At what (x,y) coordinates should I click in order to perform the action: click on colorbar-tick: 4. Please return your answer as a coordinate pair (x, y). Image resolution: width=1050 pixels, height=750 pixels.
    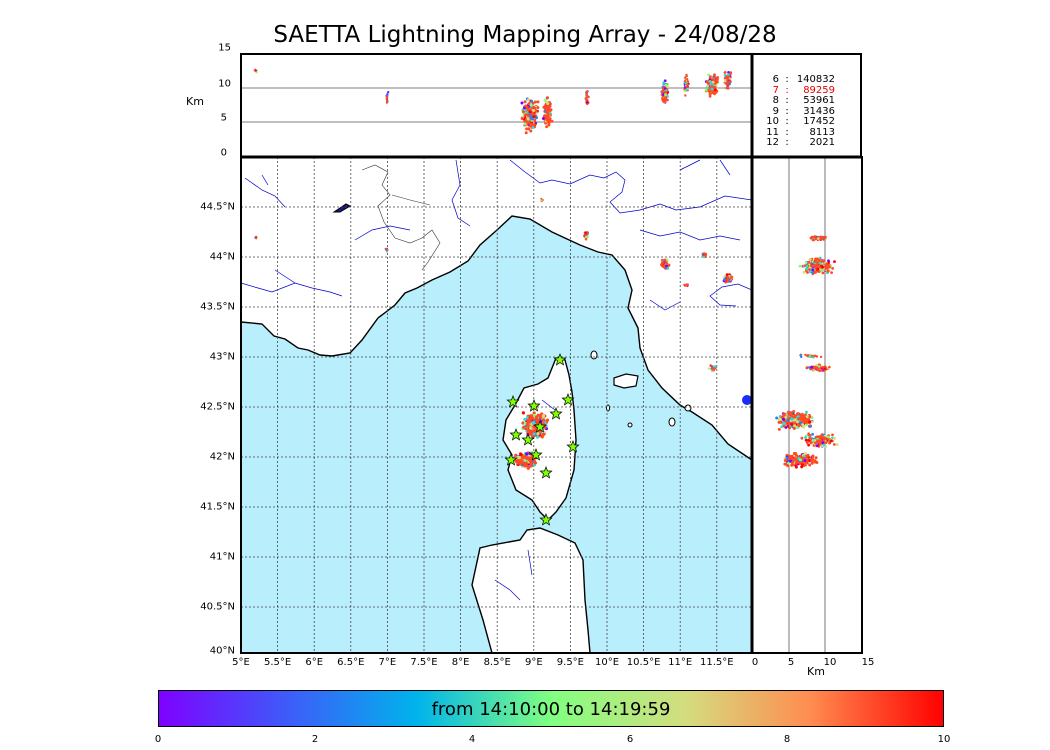
    Looking at the image, I should click on (472, 739).